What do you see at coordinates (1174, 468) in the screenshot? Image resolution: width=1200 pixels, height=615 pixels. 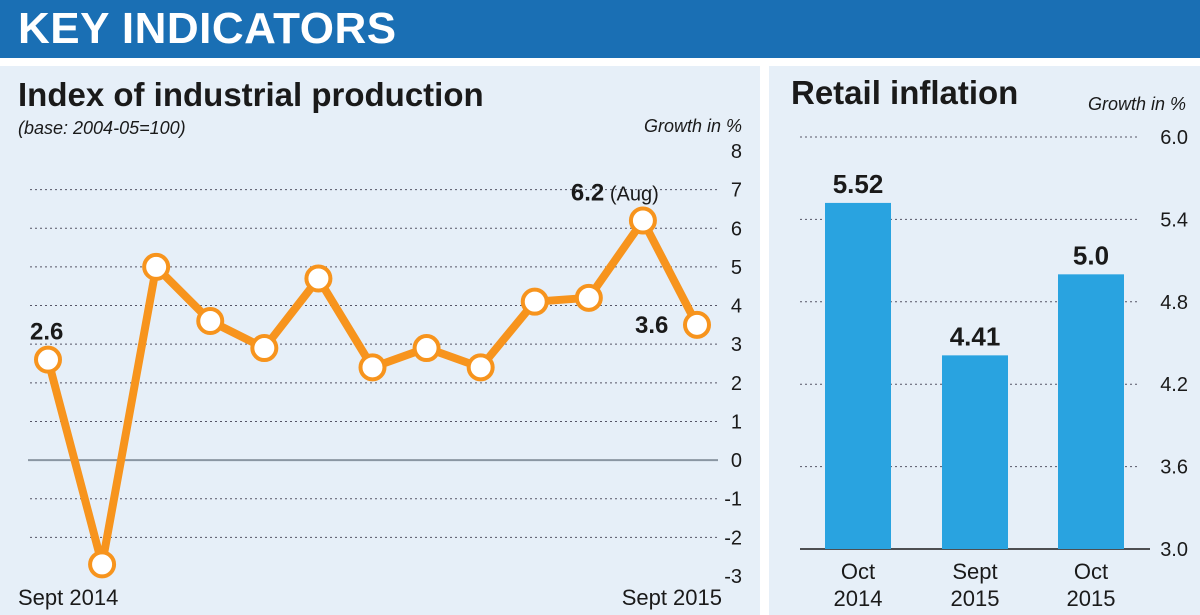 I see `retail-ytick-label: 3.6` at bounding box center [1174, 468].